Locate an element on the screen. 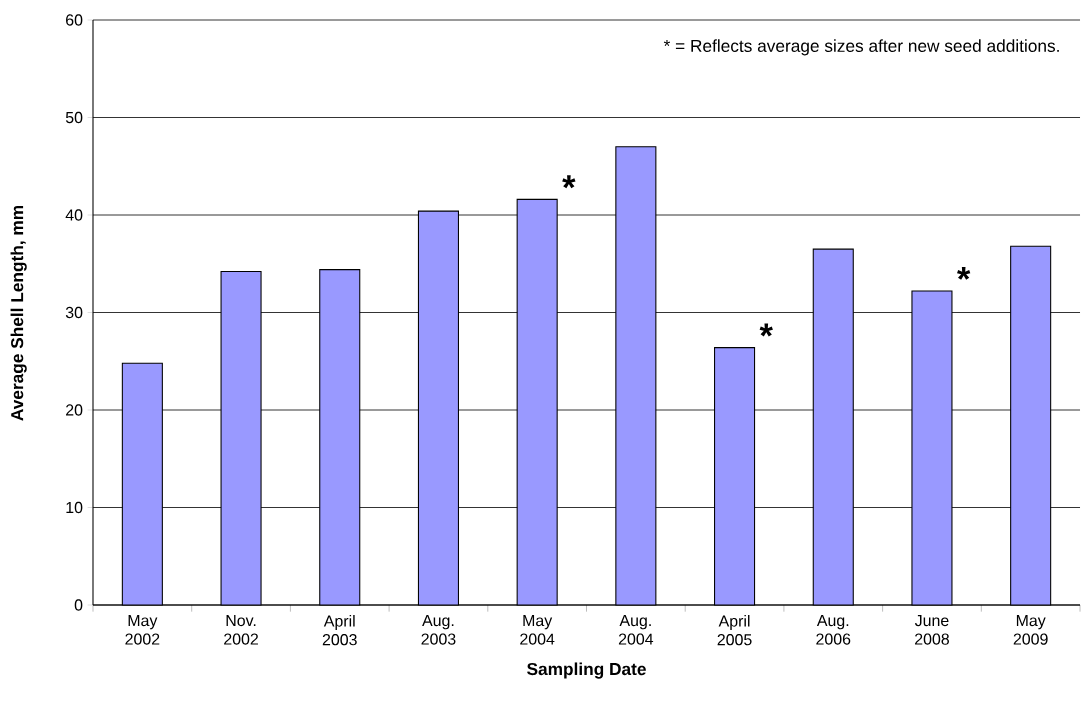 Image resolution: width=1081 pixels, height=725 pixels. y-tick-label: 40 is located at coordinates (74, 215).